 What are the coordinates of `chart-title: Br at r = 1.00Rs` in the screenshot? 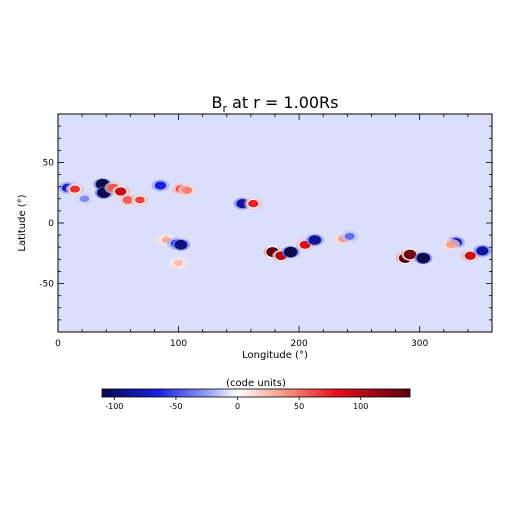 It's located at (275, 104).